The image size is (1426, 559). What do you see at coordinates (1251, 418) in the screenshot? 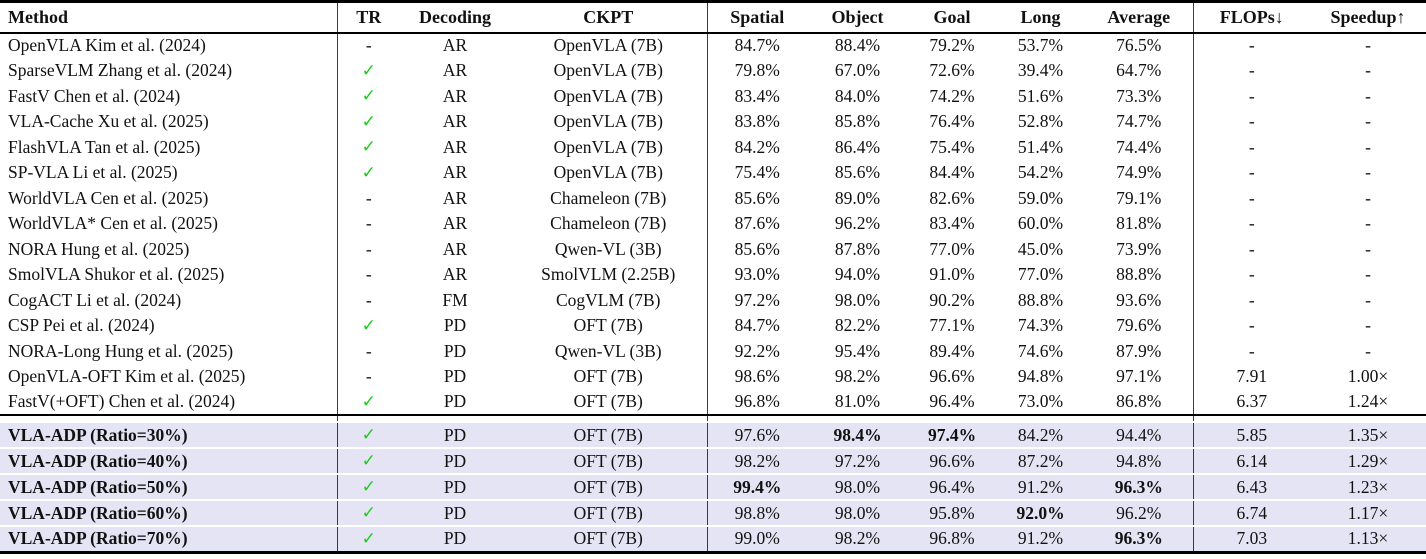
I see `cell-flops` at bounding box center [1251, 418].